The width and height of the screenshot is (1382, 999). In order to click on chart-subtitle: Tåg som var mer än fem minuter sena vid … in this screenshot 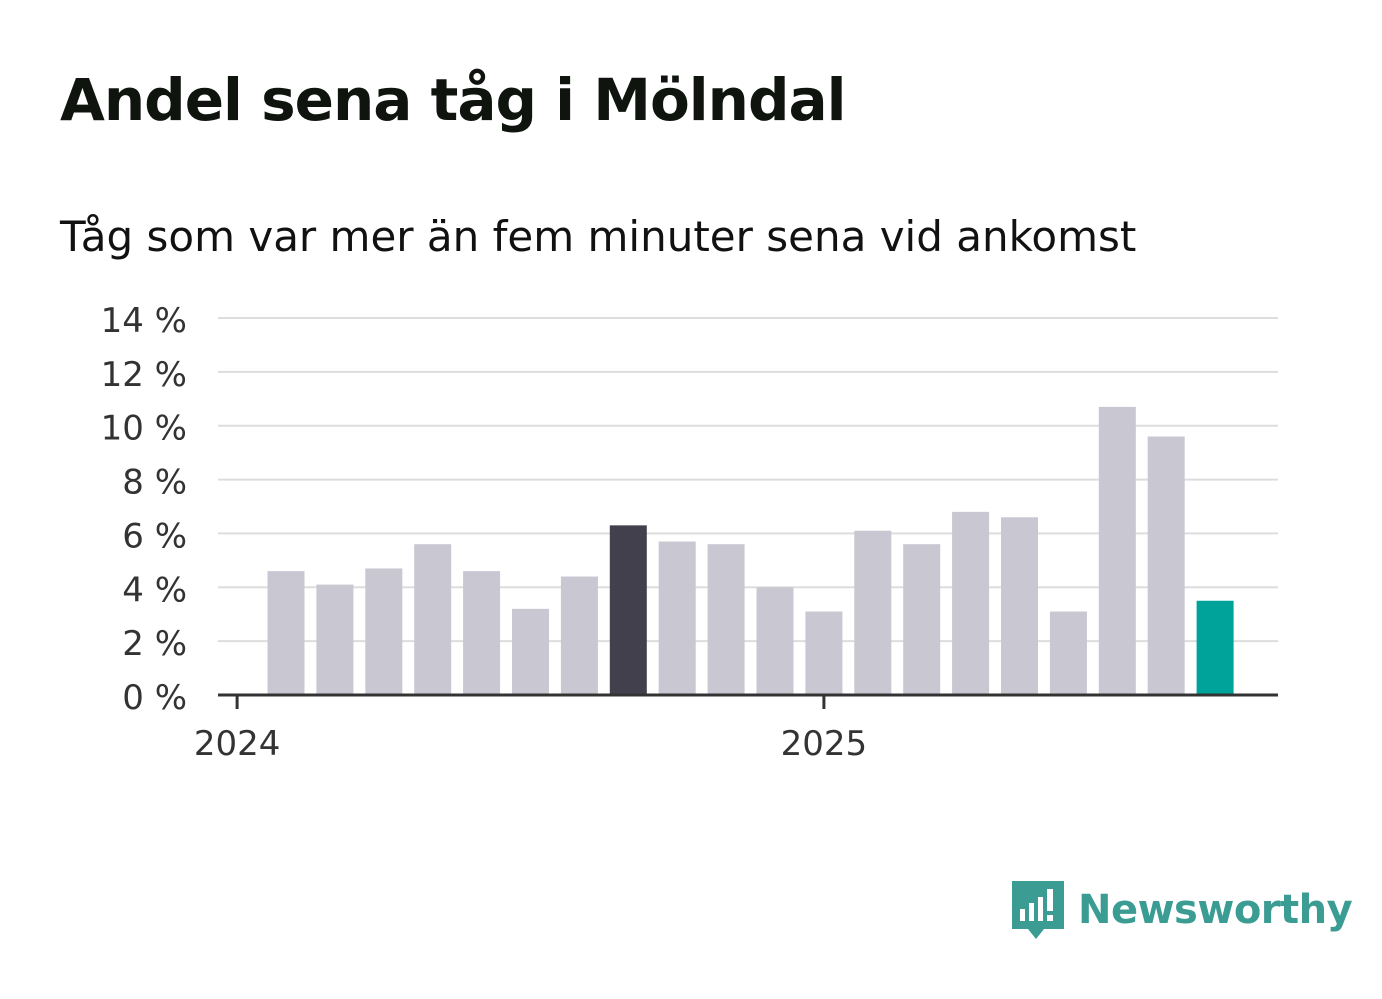, I will do `click(598, 236)`.